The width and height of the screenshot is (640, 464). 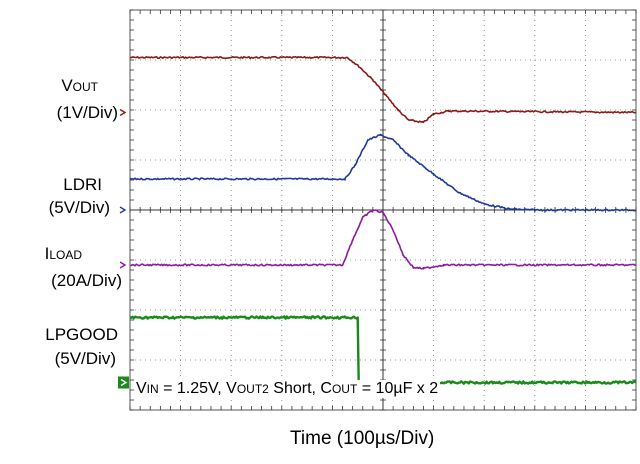 I want to click on channel-marker-lpgood, so click(x=123, y=382).